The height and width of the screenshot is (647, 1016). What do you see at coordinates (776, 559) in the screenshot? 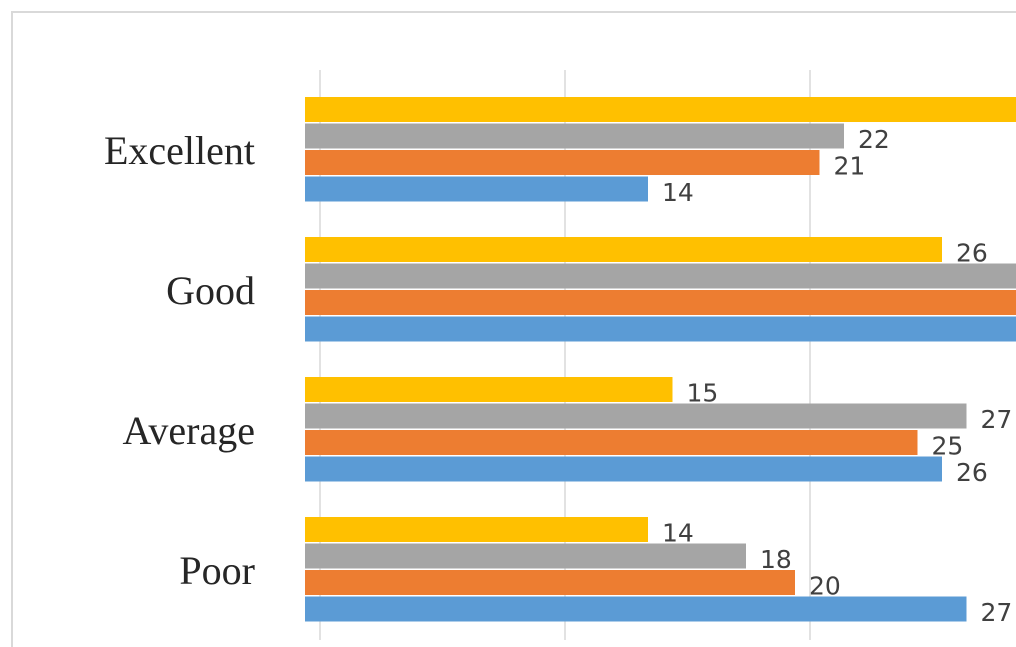
I see `data-label: 18` at bounding box center [776, 559].